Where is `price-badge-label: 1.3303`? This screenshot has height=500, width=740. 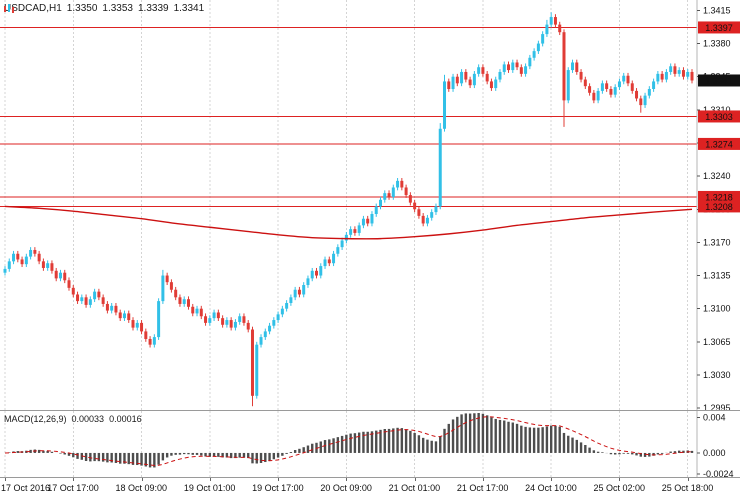
price-badge-label: 1.3303 is located at coordinates (719, 117).